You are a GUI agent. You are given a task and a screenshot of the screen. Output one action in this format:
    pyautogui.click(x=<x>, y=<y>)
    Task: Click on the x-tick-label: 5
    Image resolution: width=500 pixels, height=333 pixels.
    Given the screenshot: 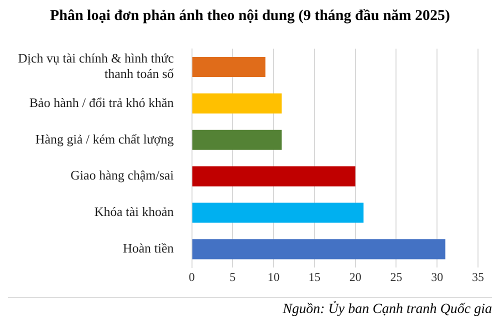 What is the action you would take?
    pyautogui.click(x=233, y=277)
    